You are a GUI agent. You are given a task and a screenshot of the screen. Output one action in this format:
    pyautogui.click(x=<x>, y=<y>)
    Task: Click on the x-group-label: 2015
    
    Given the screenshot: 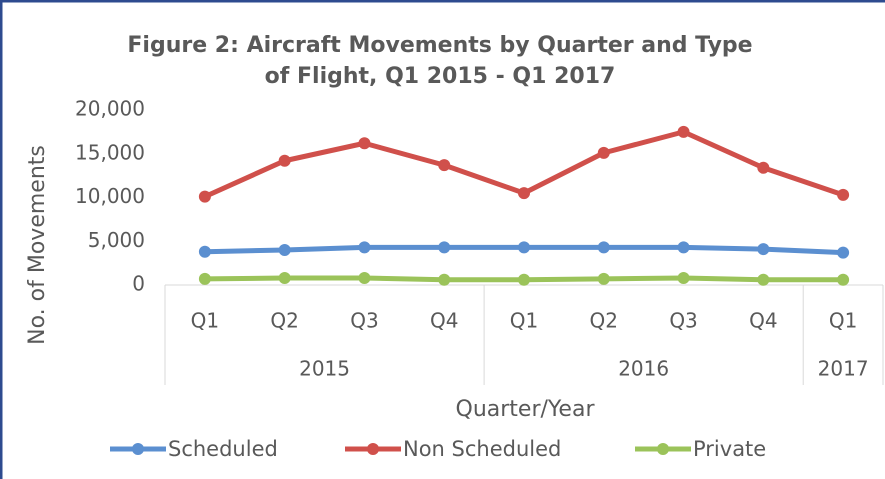 What is the action you would take?
    pyautogui.click(x=324, y=369)
    